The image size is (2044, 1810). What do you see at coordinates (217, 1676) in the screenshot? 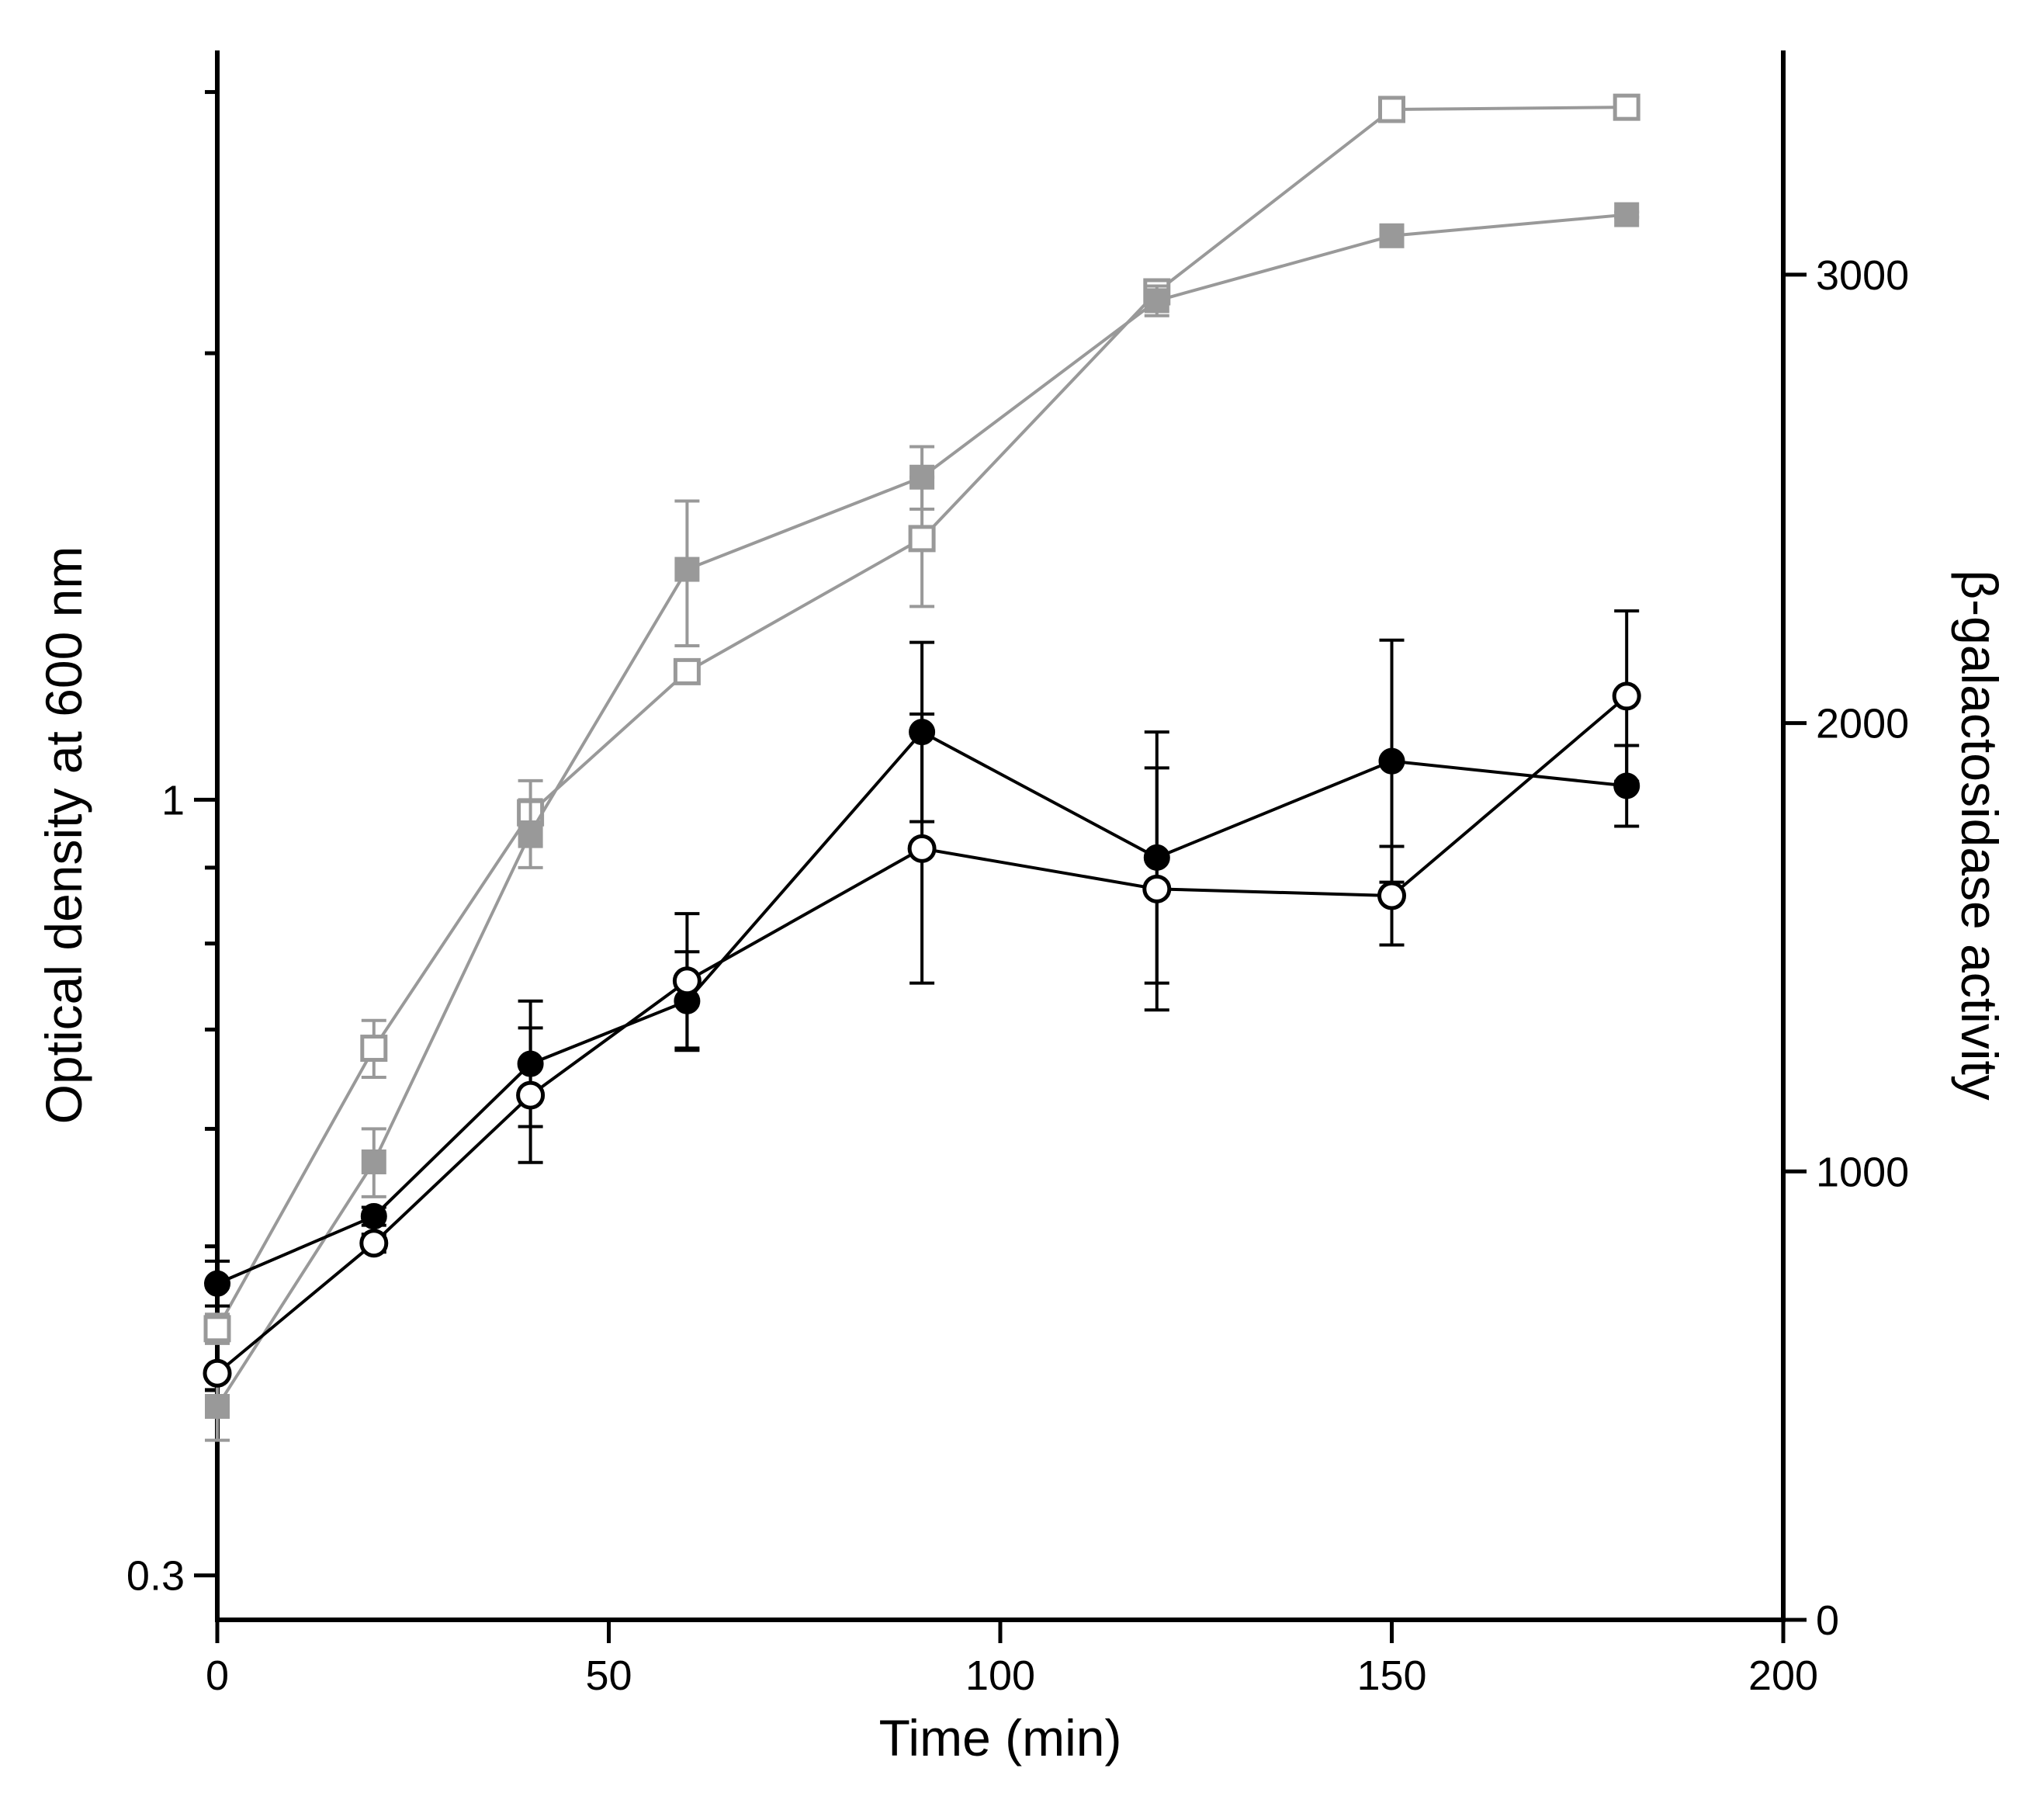
I see `x-tick-label: 0` at bounding box center [217, 1676].